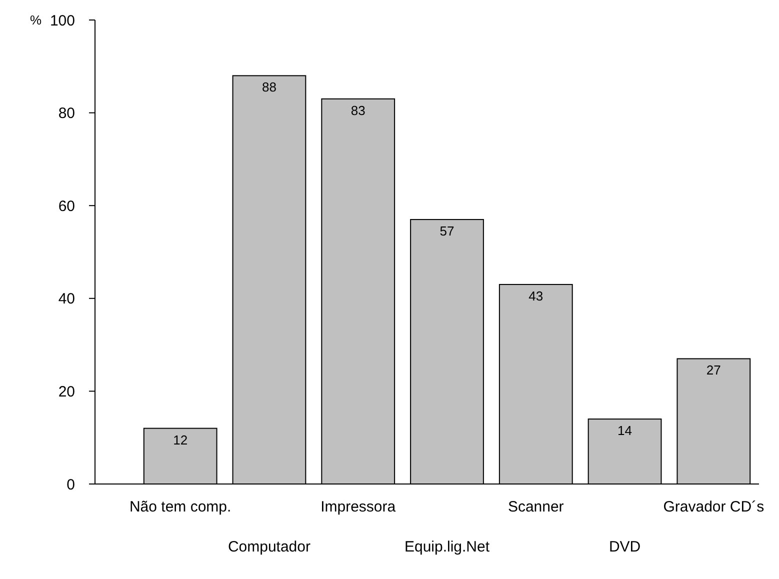 The height and width of the screenshot is (579, 779). I want to click on data-label: 83, so click(358, 110).